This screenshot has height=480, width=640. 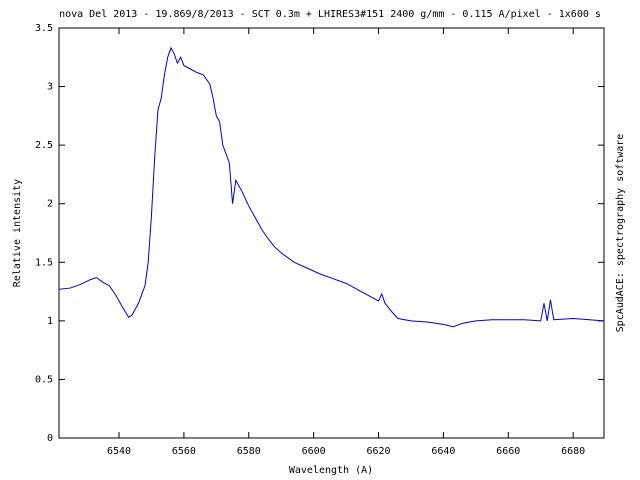 I want to click on x-tick-label: 6660, so click(x=508, y=451).